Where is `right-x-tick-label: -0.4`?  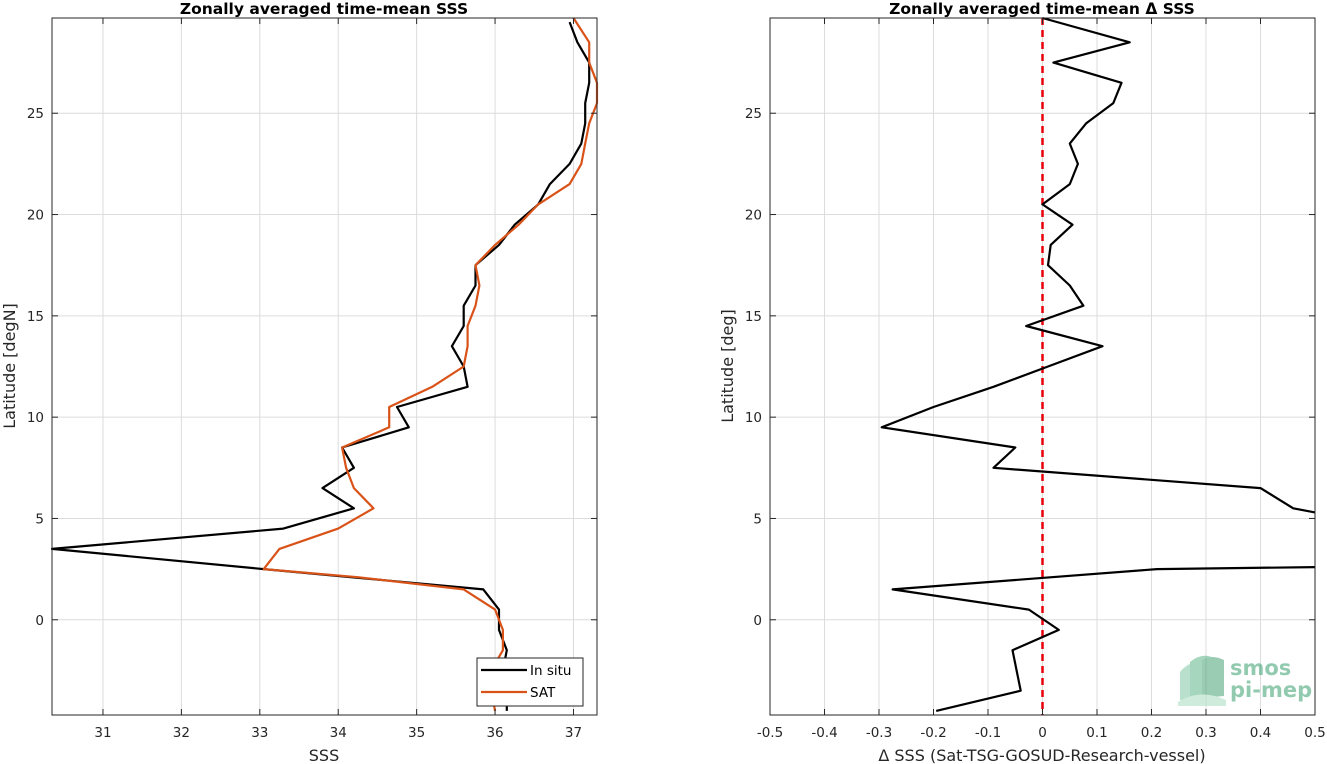 right-x-tick-label: -0.4 is located at coordinates (824, 733).